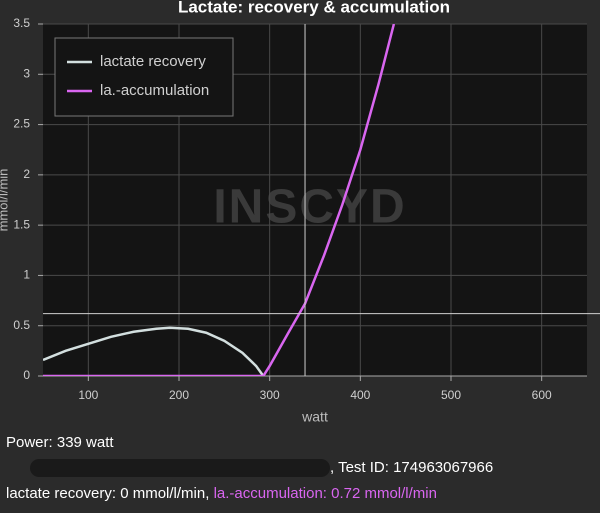  I want to click on legend-label: la.-accumulation, so click(154, 90).